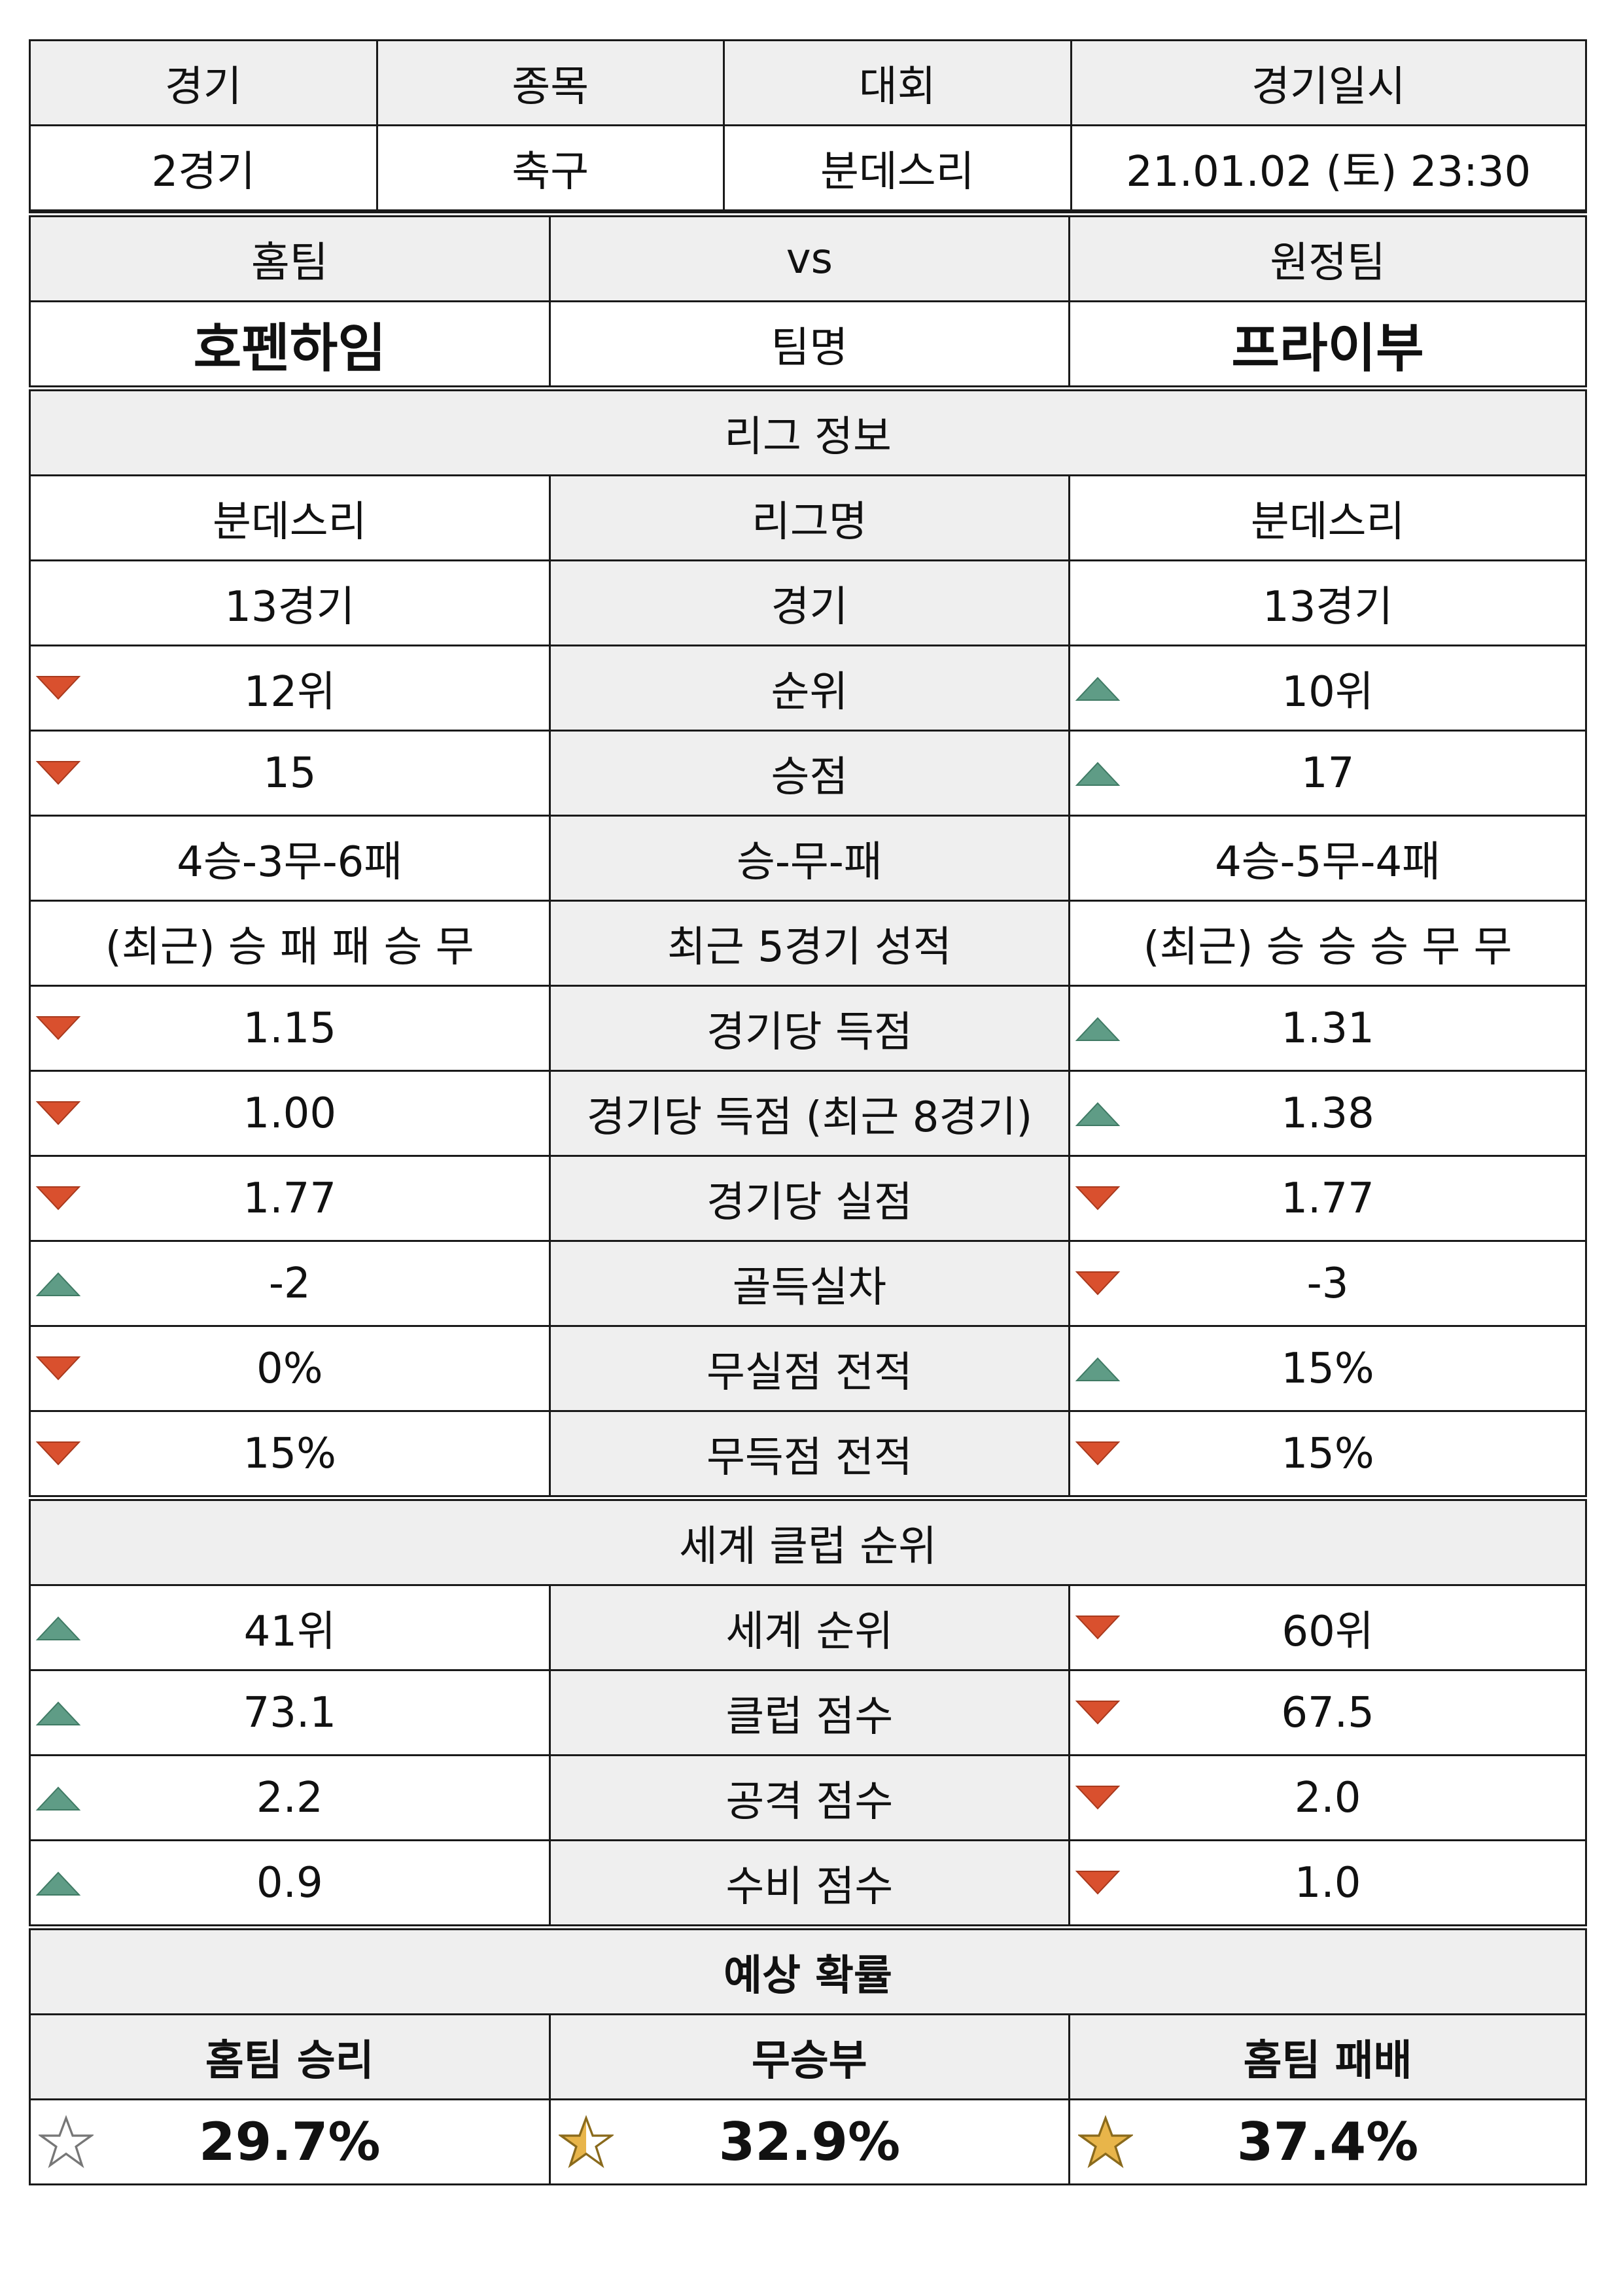 The image size is (1623, 2296). I want to click on league-label: 골득실차, so click(810, 1284).